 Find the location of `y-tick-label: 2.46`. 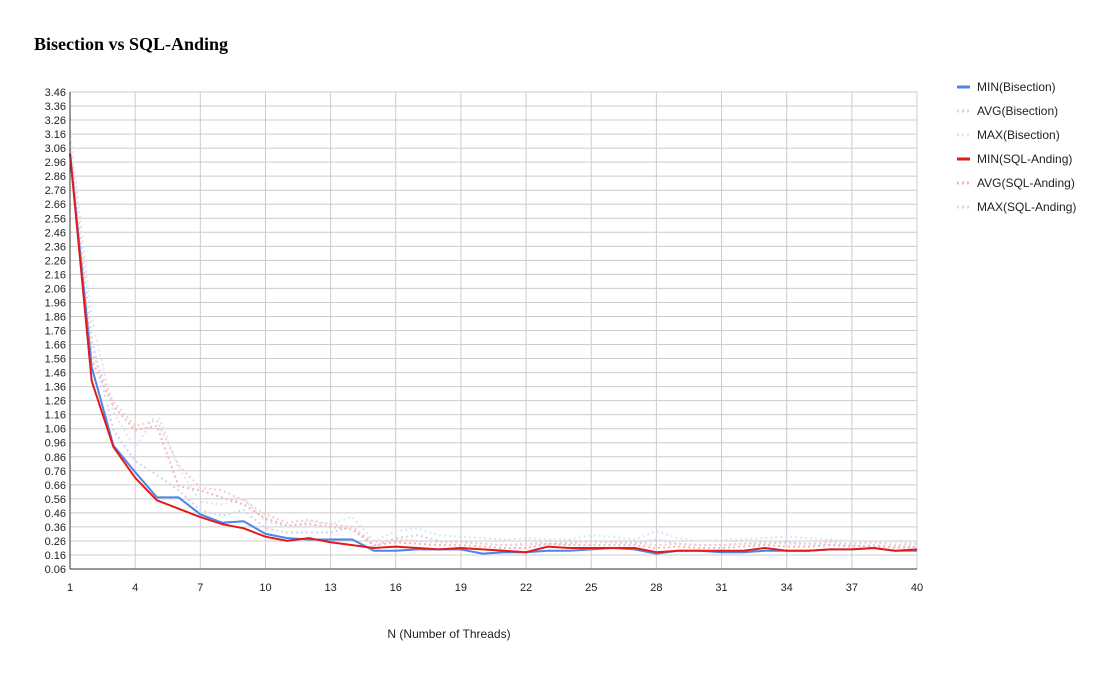

y-tick-label: 2.46 is located at coordinates (55, 233).